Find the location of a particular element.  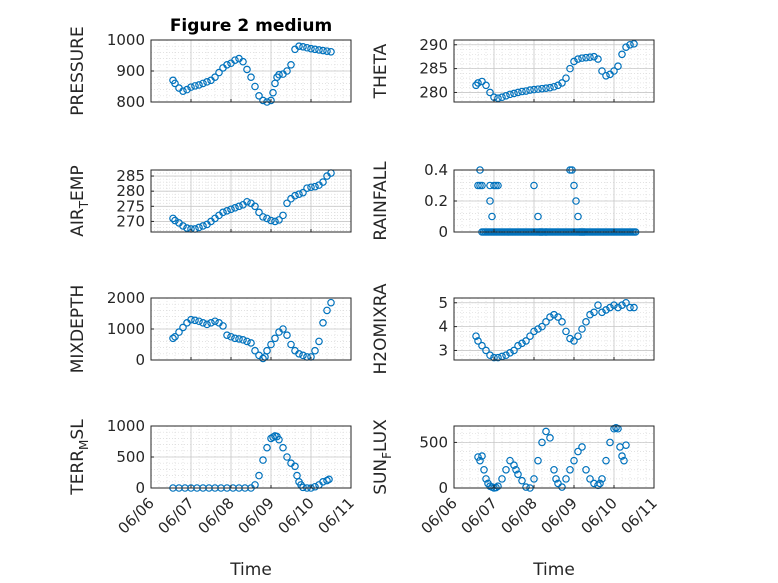

x-tick-label: 06/09 is located at coordinates (559, 515).